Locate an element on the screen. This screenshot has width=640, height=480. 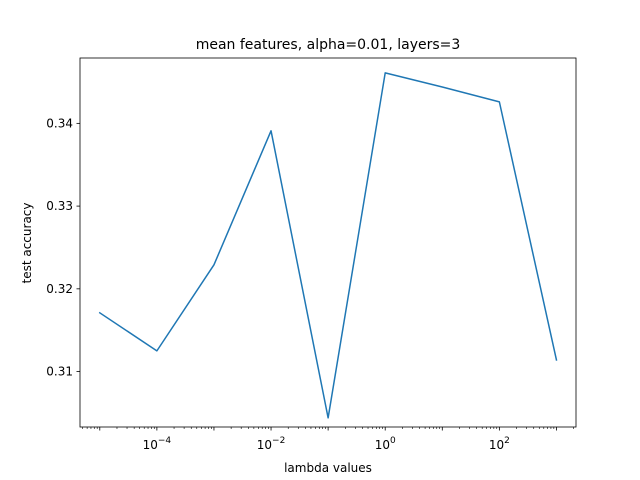
x-tick-label: 10⁻⁴ is located at coordinates (157, 444).